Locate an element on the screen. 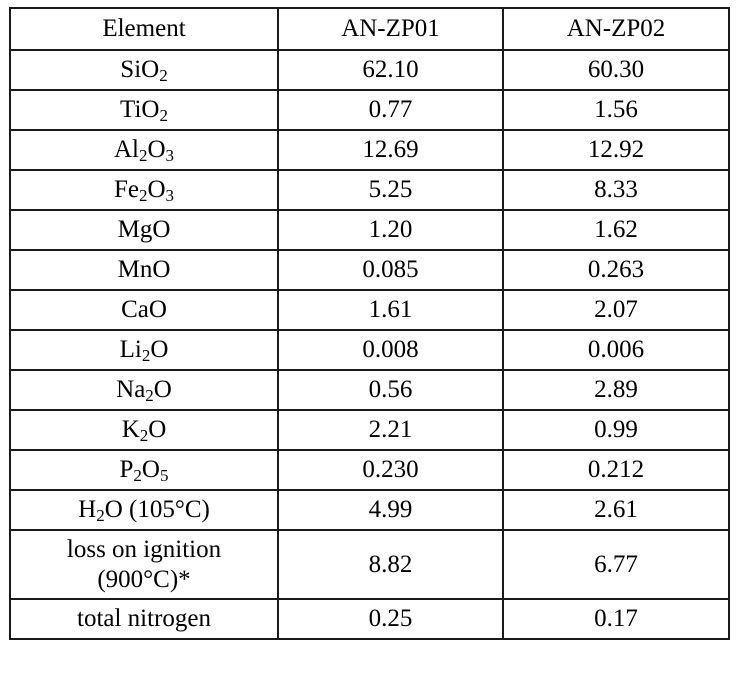 This screenshot has width=738, height=678. formula-base: P is located at coordinates (126, 469).